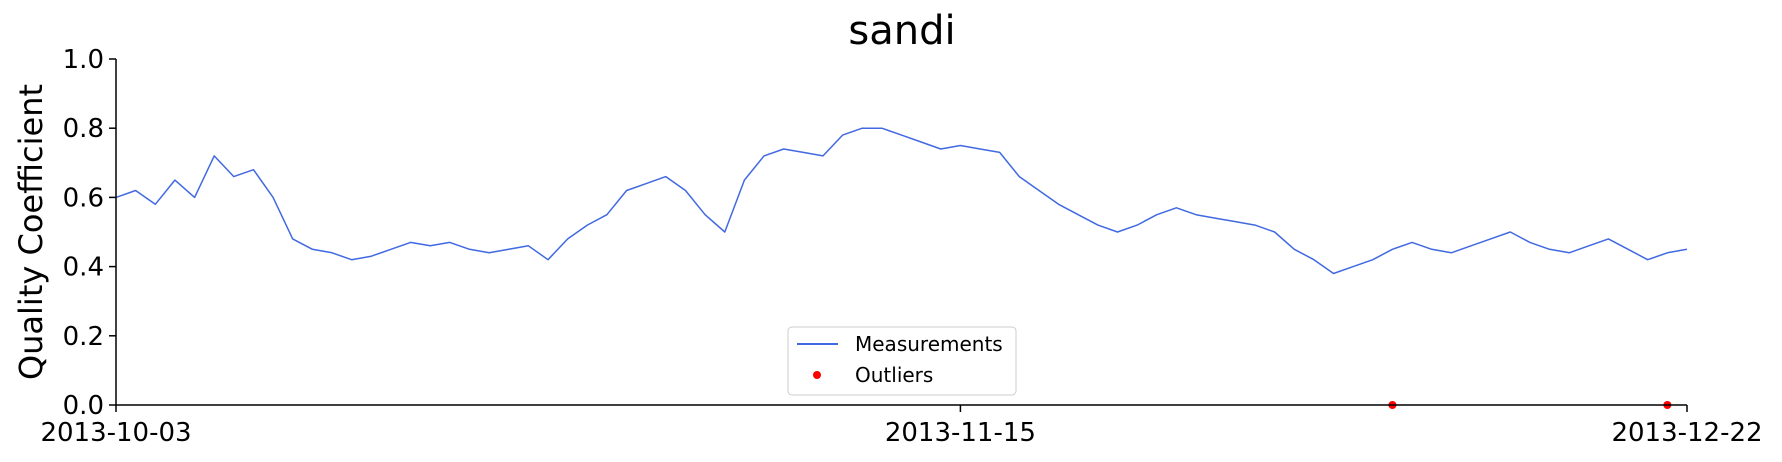 The width and height of the screenshot is (1782, 462). What do you see at coordinates (894, 375) in the screenshot?
I see `legend-outliers-label: Outliers` at bounding box center [894, 375].